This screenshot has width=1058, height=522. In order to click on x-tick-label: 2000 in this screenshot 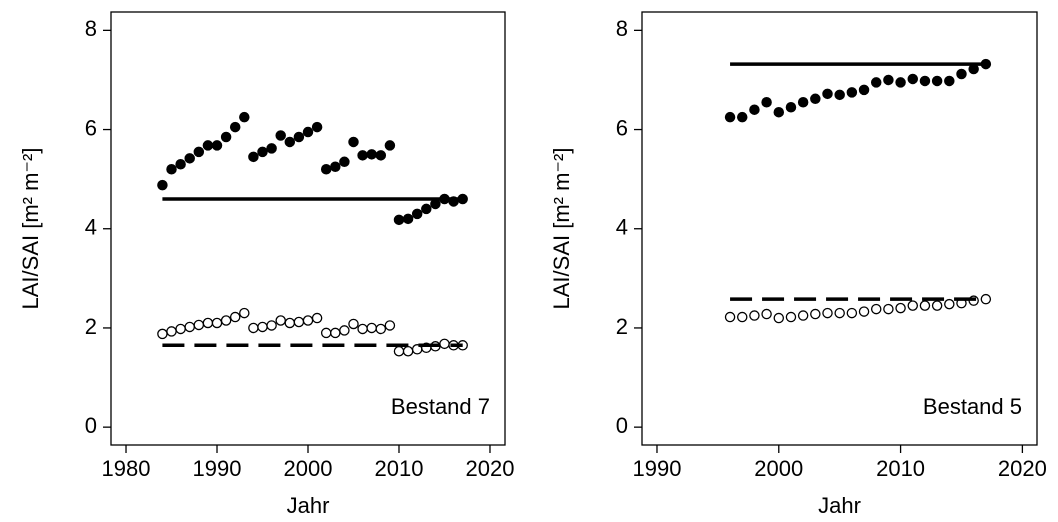, I will do `click(308, 468)`.